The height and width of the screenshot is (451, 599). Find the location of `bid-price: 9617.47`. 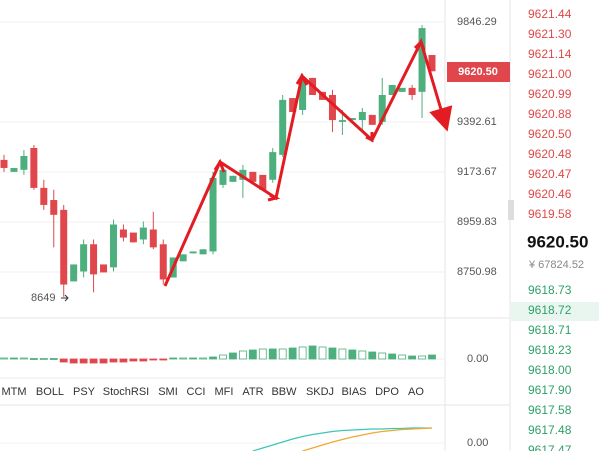

bid-price: 9617.47 is located at coordinates (550, 447).